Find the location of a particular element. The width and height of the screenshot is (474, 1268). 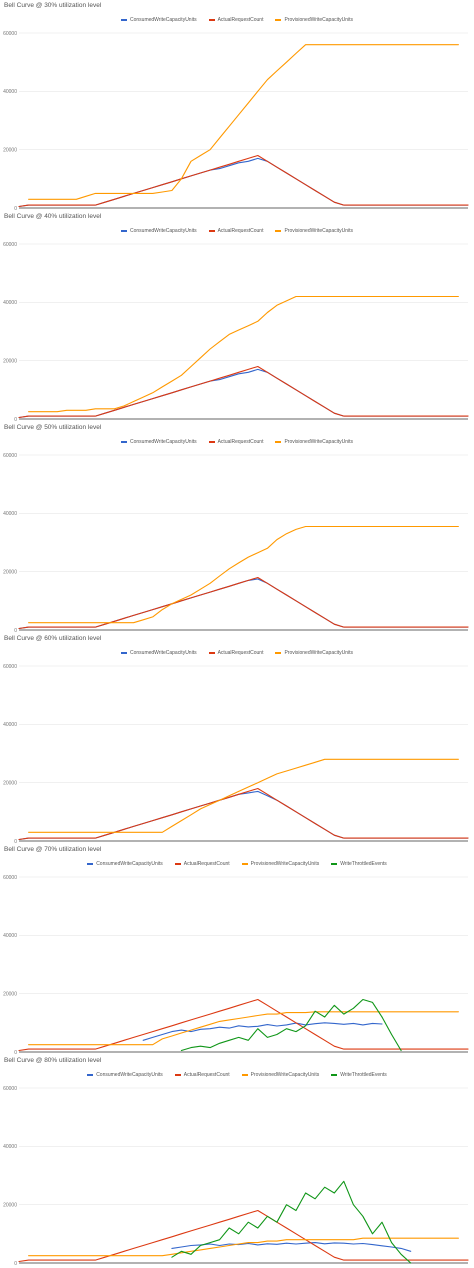

chart-title: Bell Curve @ 40% utilization level is located at coordinates (53, 216).